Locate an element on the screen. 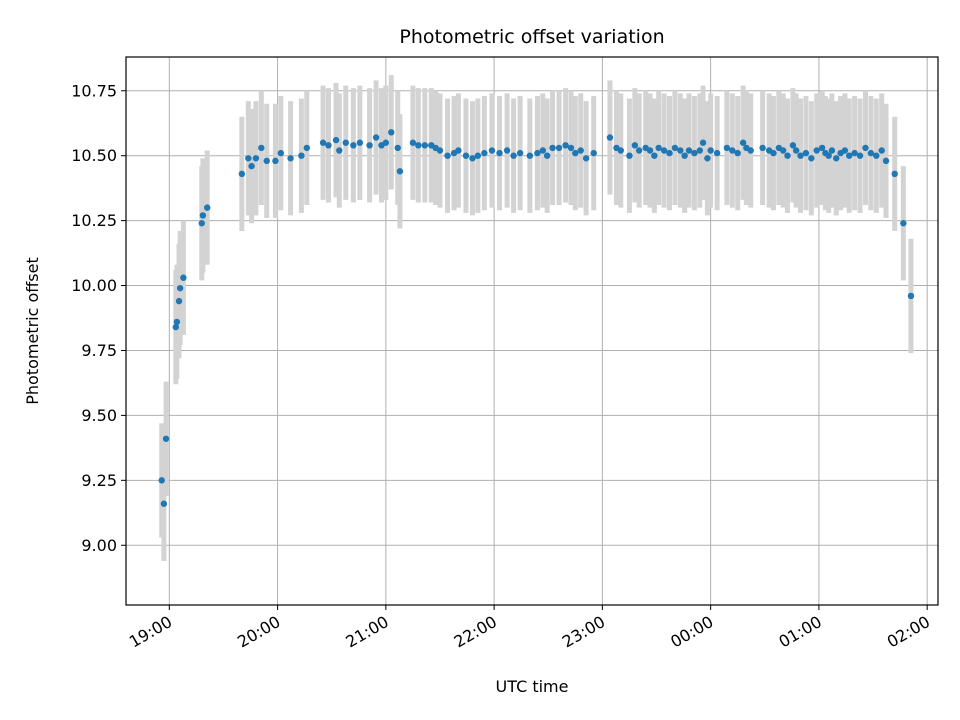 The height and width of the screenshot is (720, 960). y-tick-label: 10.75 is located at coordinates (94, 90).